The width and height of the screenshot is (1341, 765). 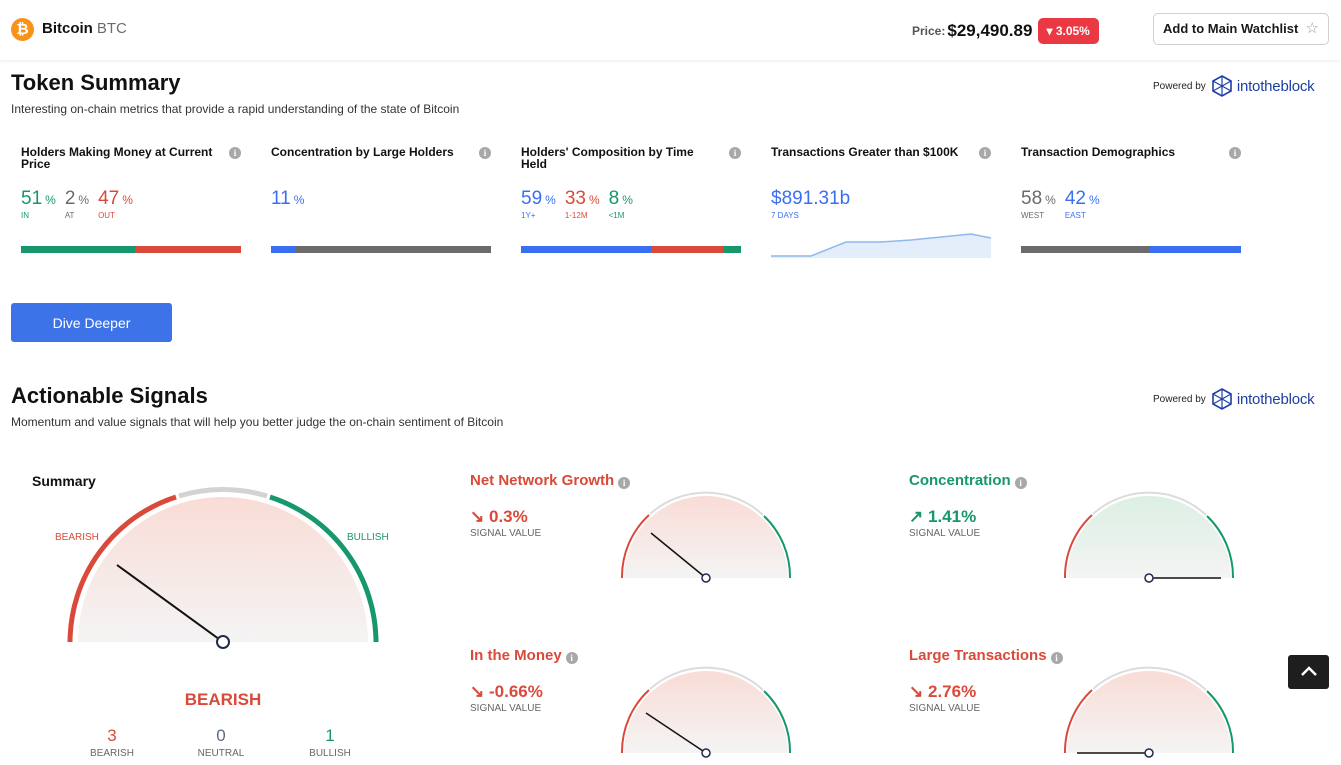 I want to click on sparkline-chart, so click(x=881, y=245).